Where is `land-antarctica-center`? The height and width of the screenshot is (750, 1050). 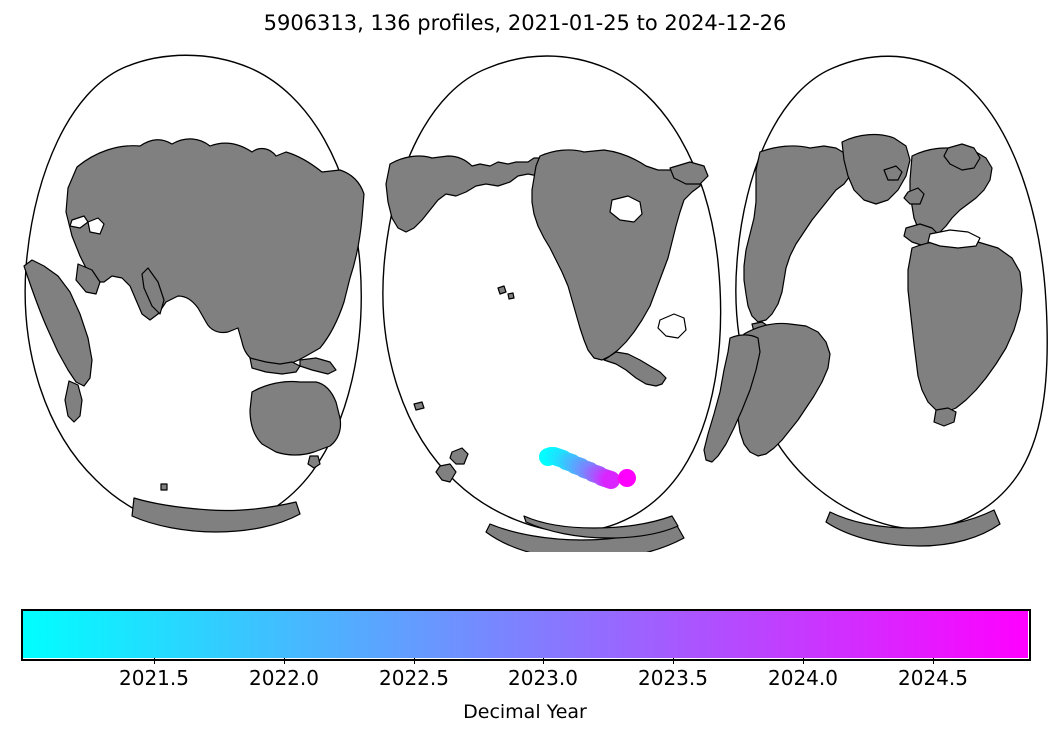 land-antarctica-center is located at coordinates (585, 537).